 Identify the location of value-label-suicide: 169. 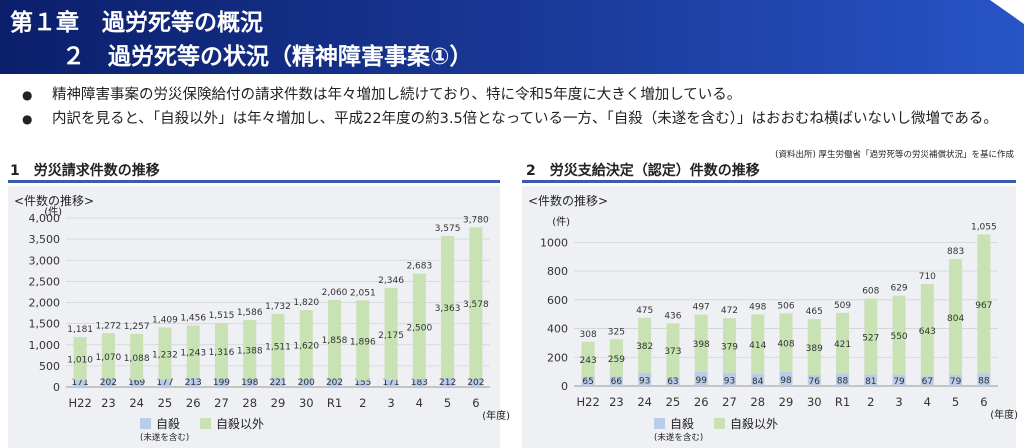
(136, 383).